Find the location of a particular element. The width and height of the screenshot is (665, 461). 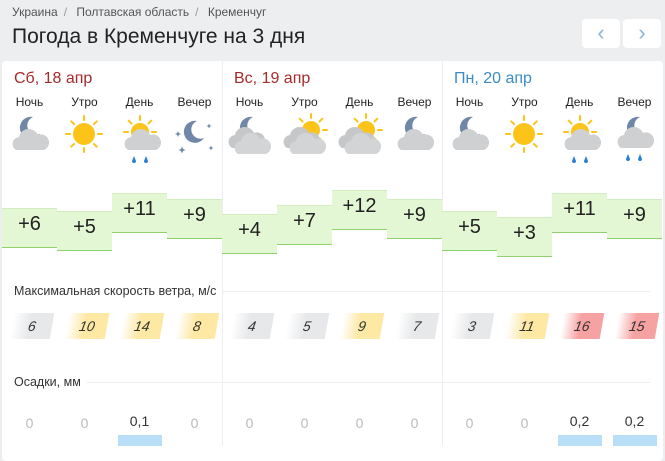

wind-speed: 4 is located at coordinates (252, 326).